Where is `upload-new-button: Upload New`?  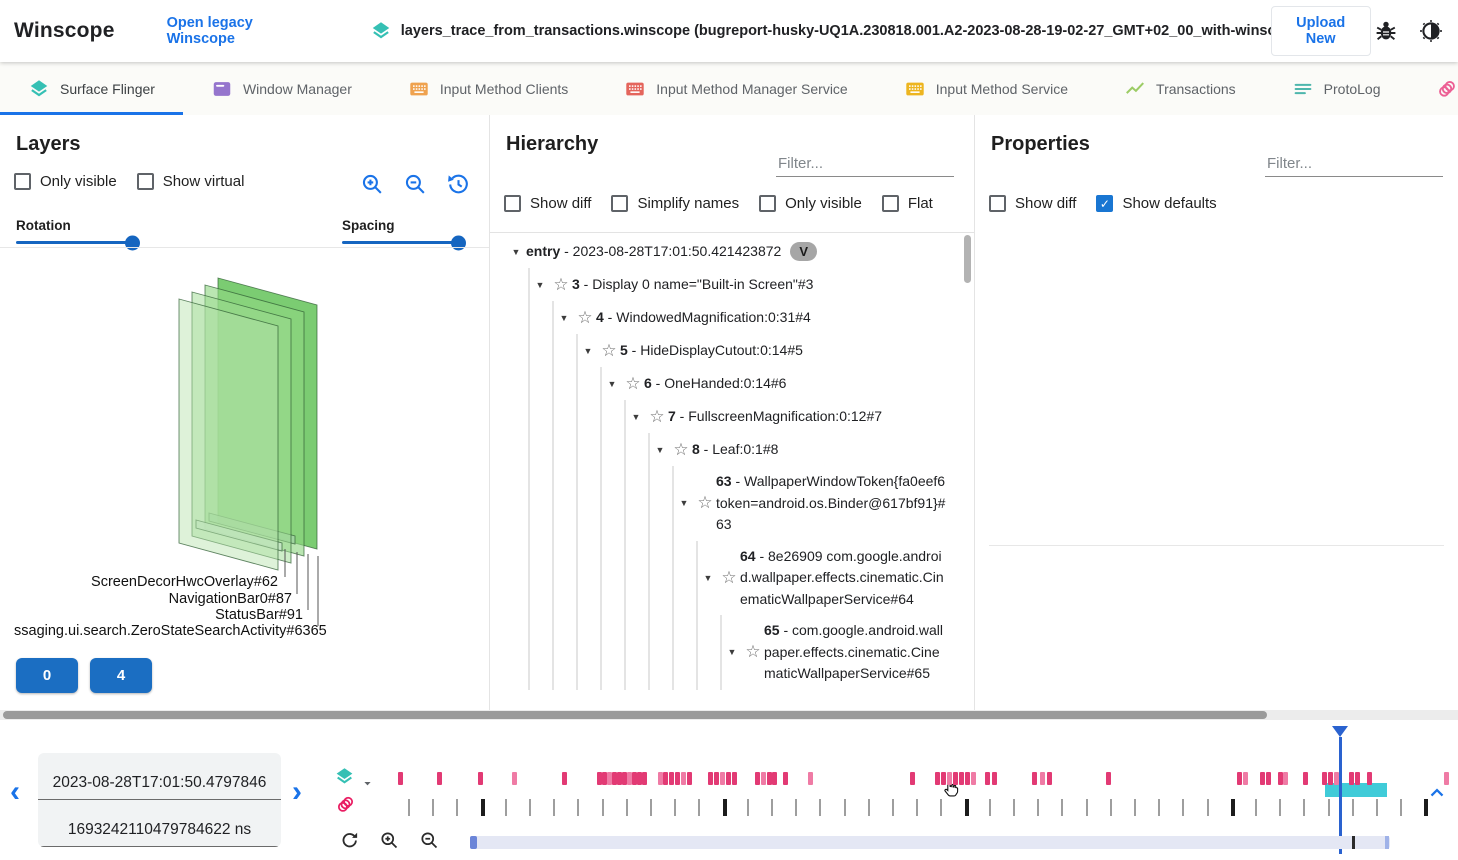
upload-new-button: Upload New is located at coordinates (1320, 31).